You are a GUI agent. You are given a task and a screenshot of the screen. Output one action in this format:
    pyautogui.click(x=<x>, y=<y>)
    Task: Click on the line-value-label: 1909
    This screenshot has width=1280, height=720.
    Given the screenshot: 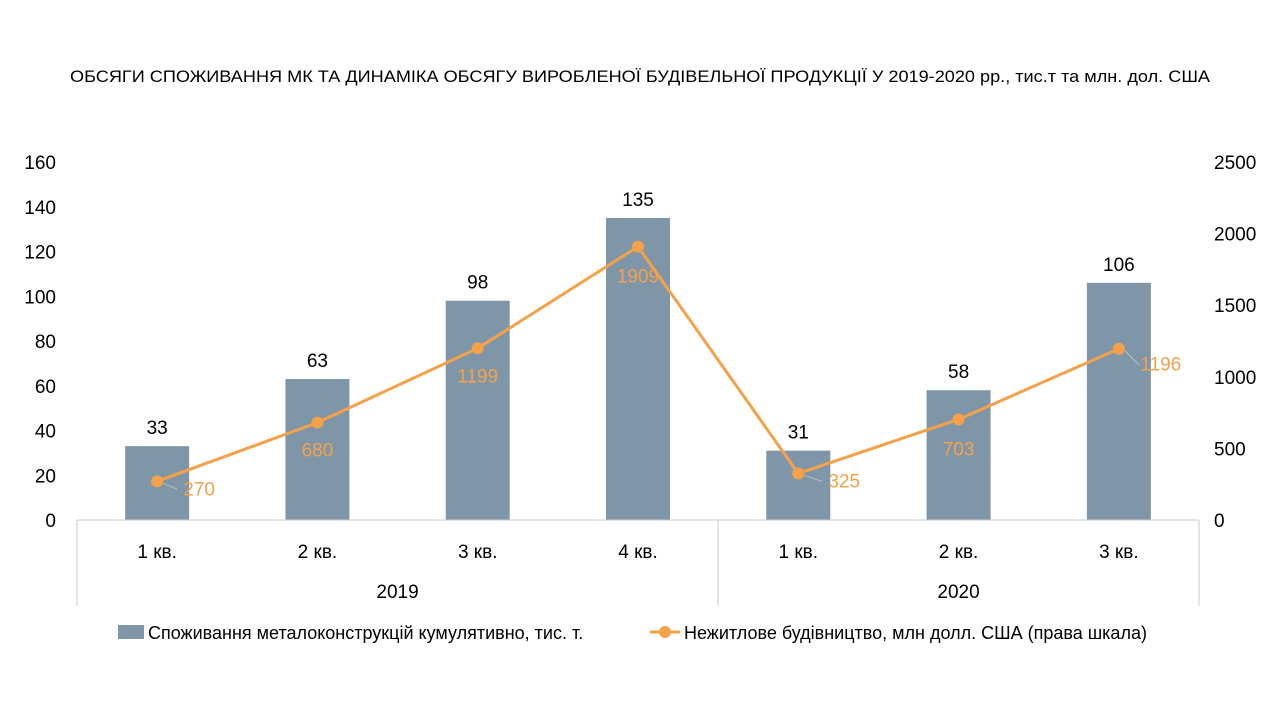 What is the action you would take?
    pyautogui.click(x=638, y=277)
    